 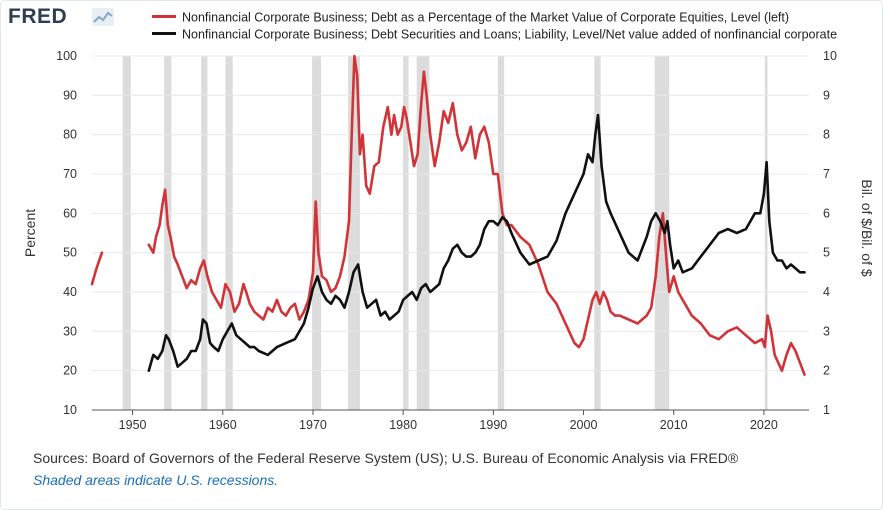 I want to click on x-tick-label-4: 1990, so click(x=493, y=425).